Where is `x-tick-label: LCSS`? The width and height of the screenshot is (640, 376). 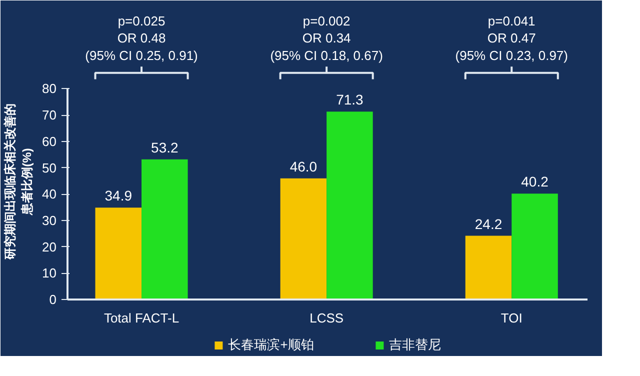 x-tick-label: LCSS is located at coordinates (327, 318).